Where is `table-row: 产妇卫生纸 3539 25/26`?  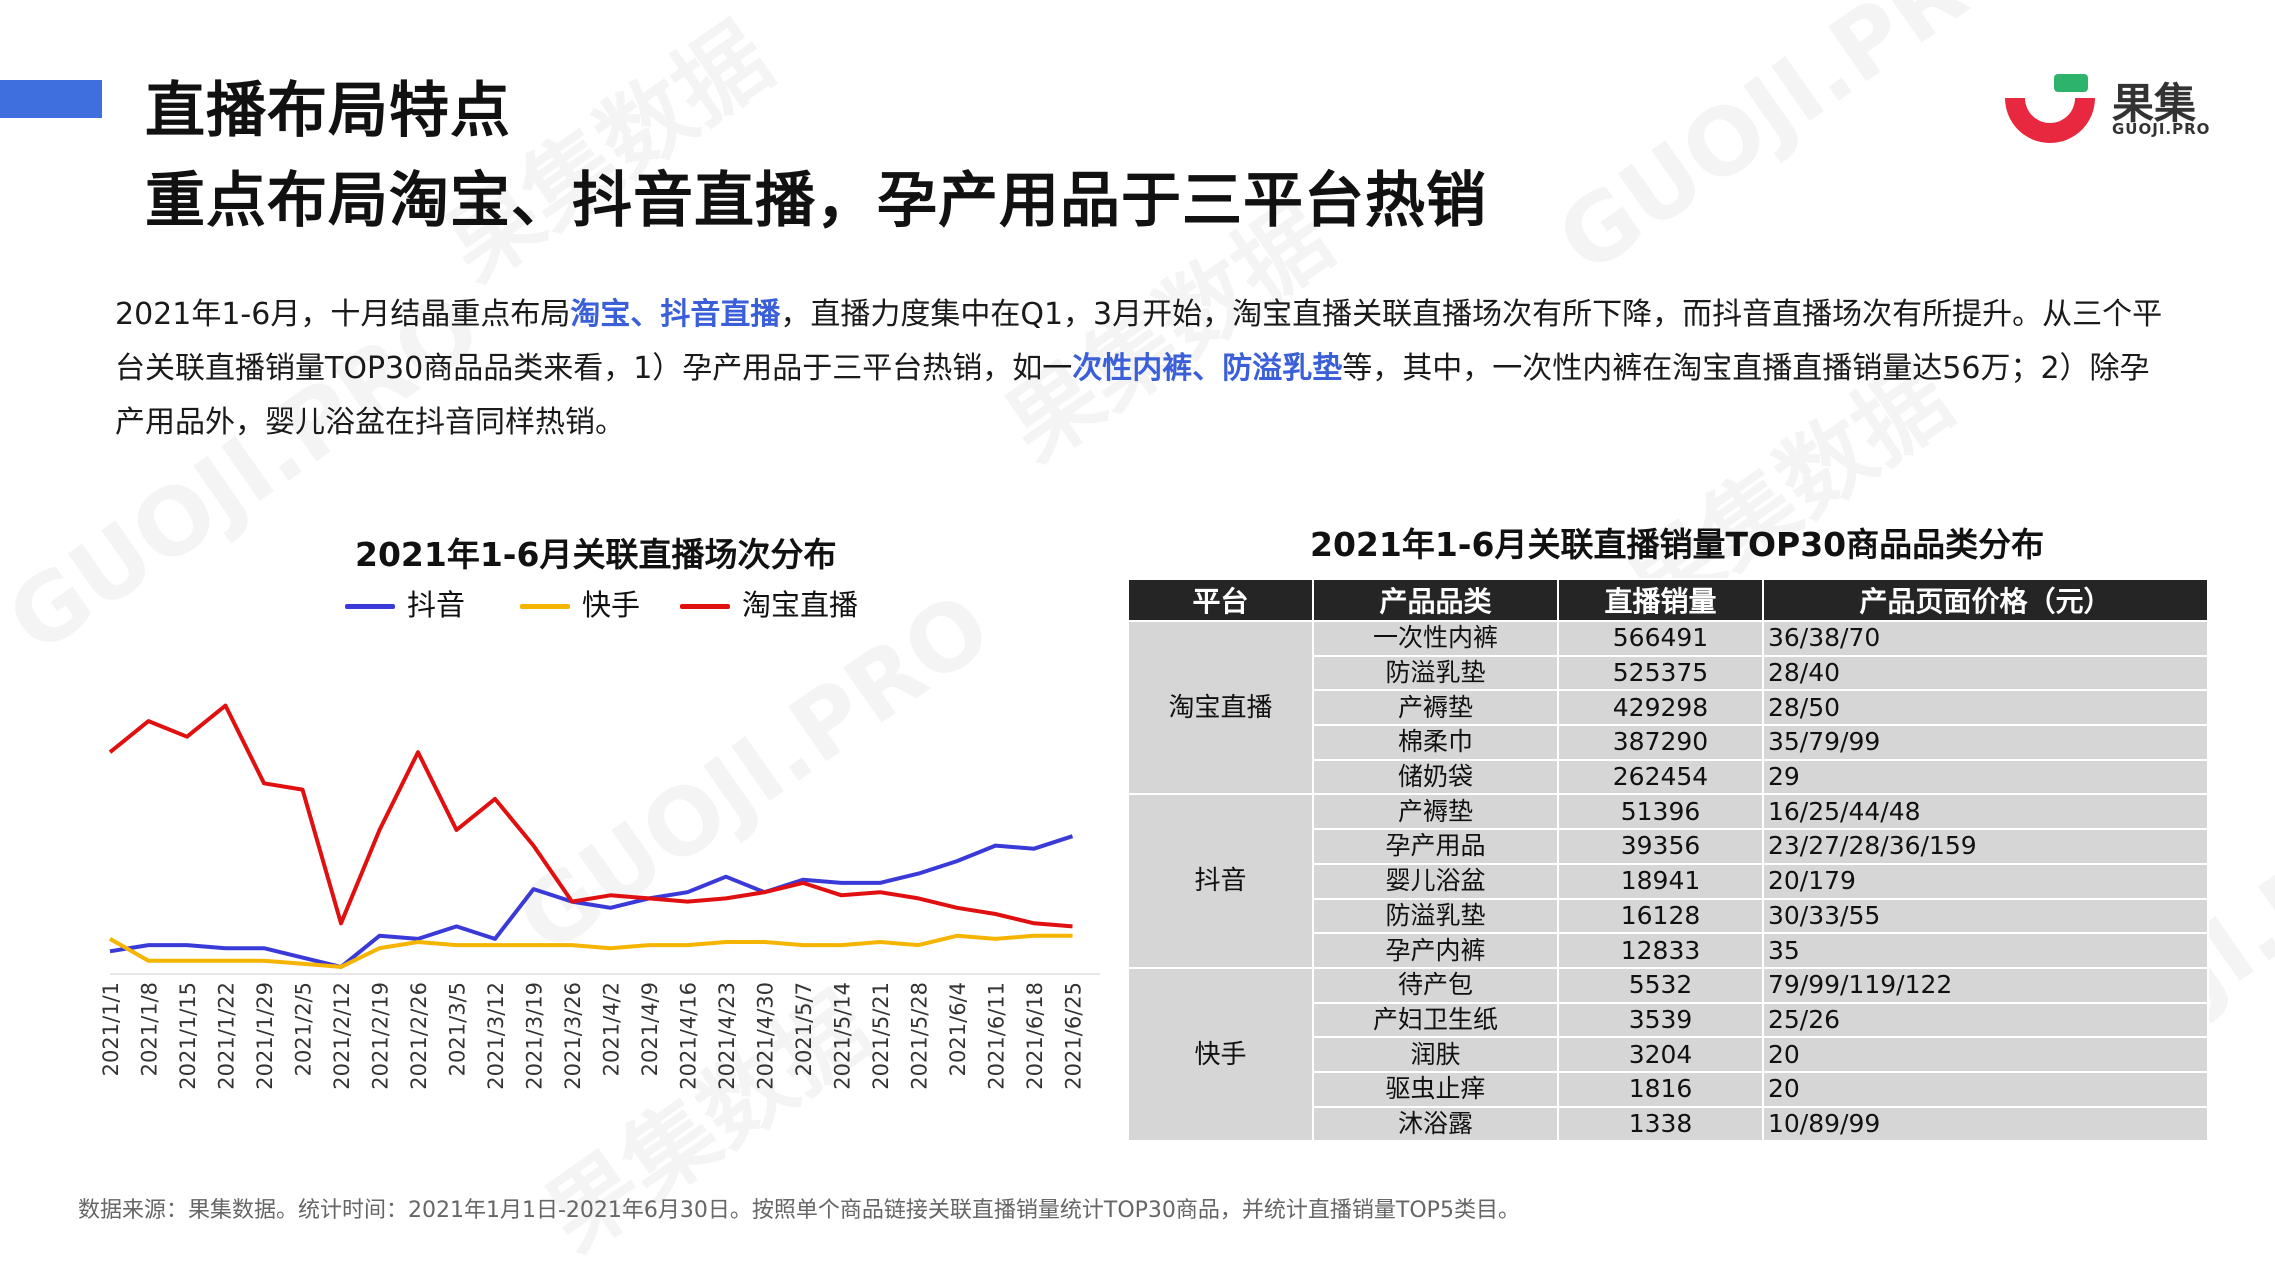 table-row: 产妇卫生纸 3539 25/26 is located at coordinates (1668, 1020).